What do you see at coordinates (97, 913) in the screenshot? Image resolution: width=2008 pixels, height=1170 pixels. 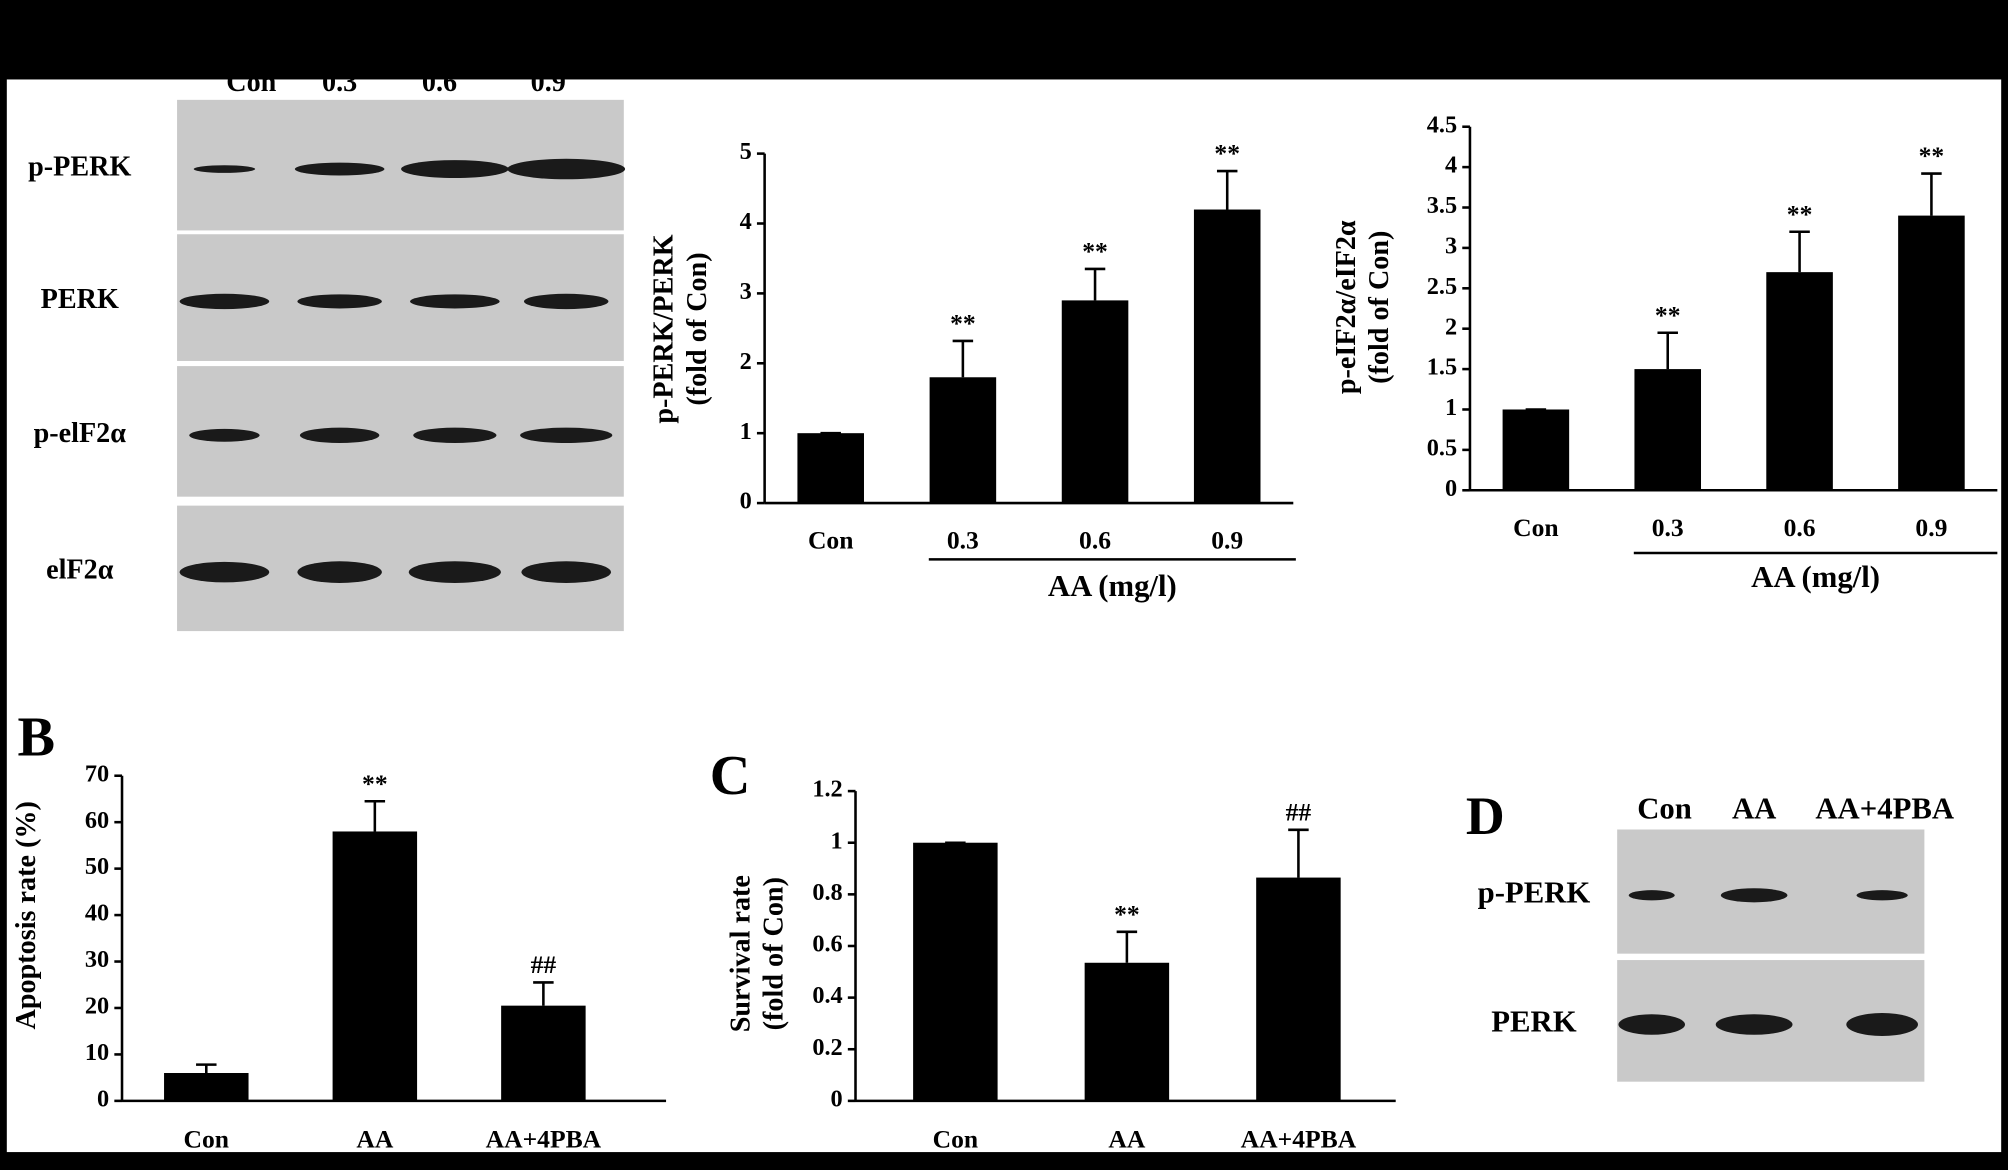 I see `y-tick-label: 40` at bounding box center [97, 913].